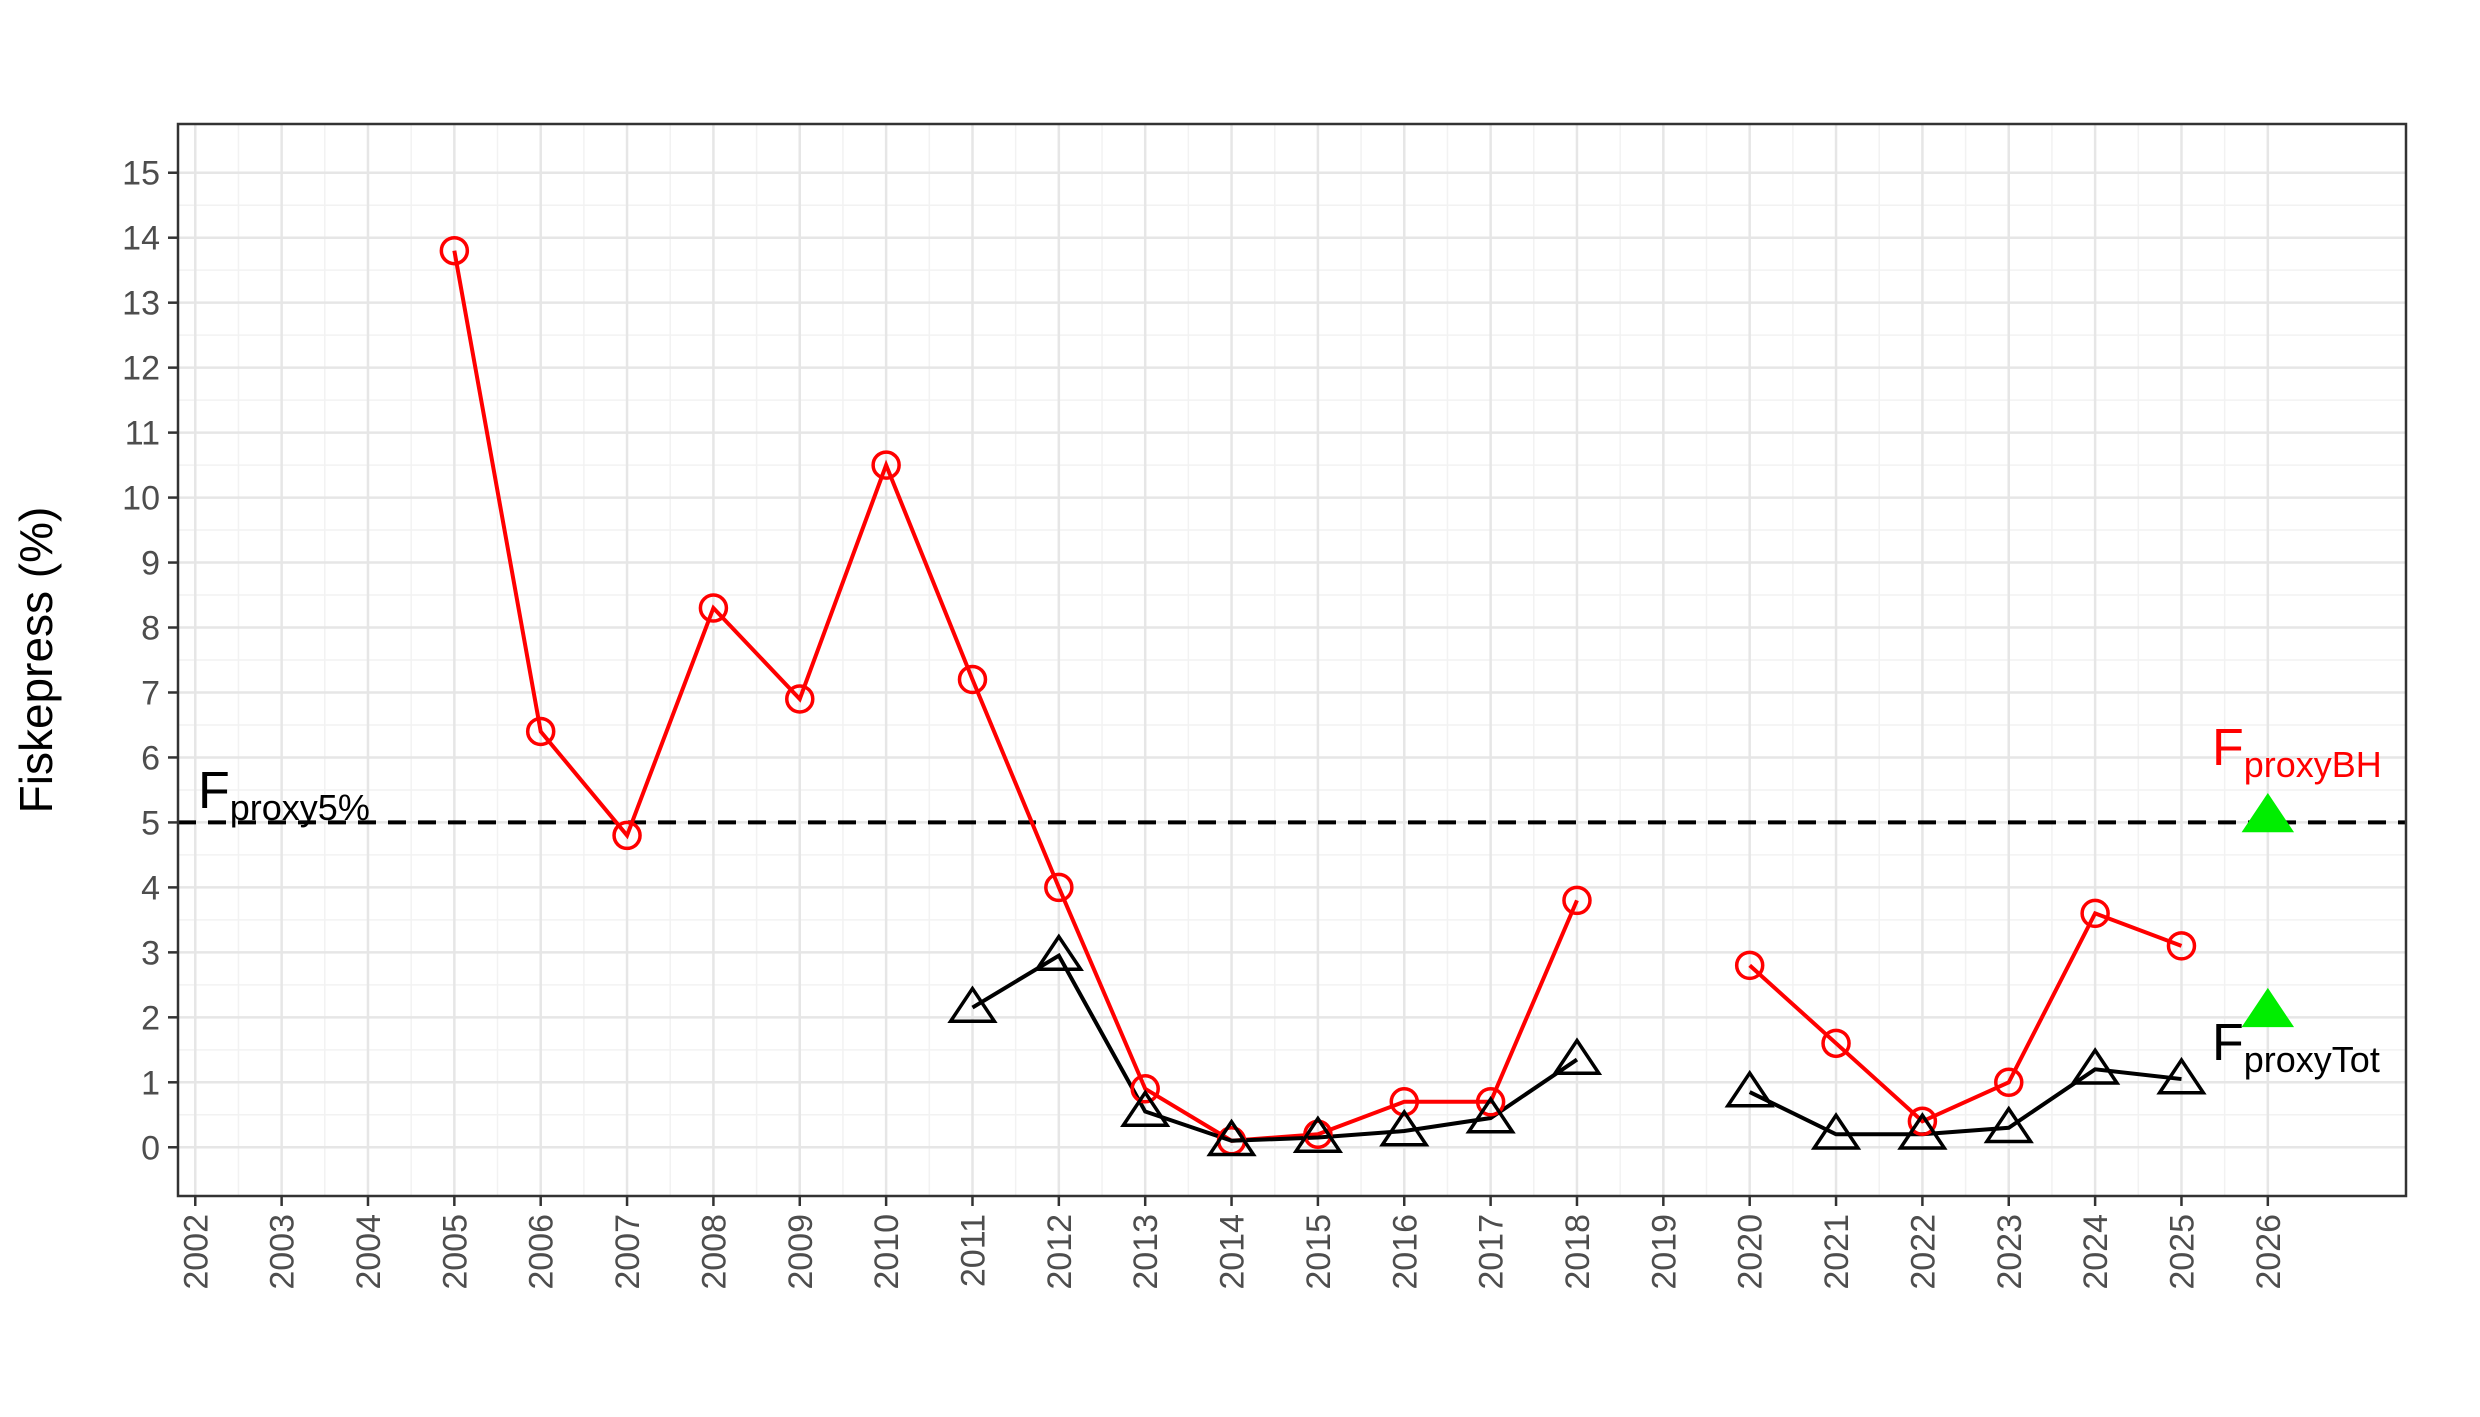 The height and width of the screenshot is (1417, 2480). What do you see at coordinates (369, 1252) in the screenshot?
I see `x-tick-label: 2004` at bounding box center [369, 1252].